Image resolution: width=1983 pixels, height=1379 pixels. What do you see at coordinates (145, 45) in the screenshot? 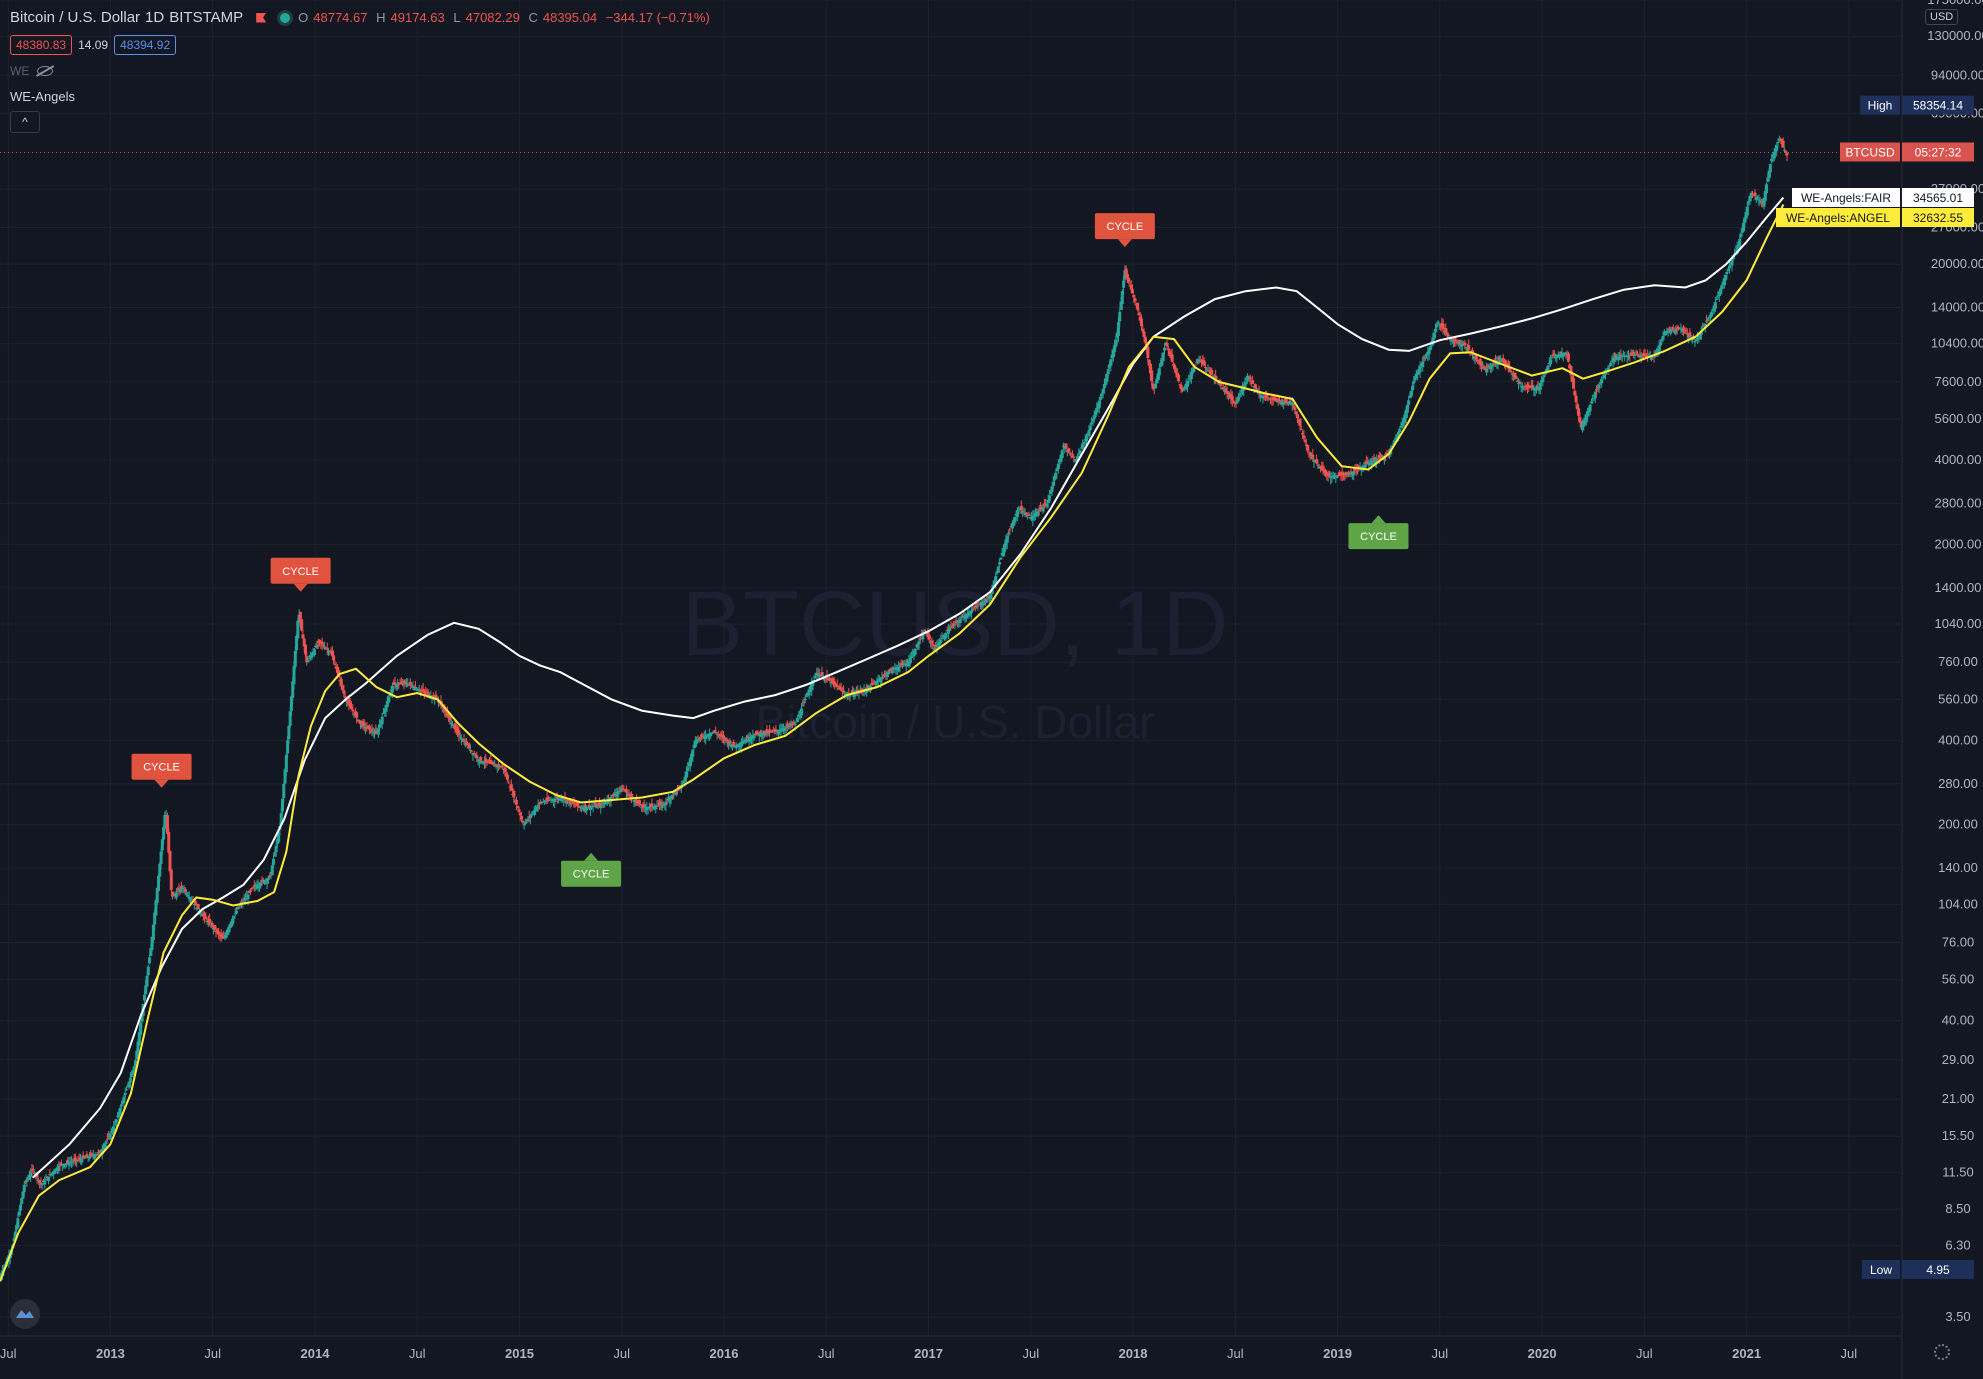
I see `ask-price-button: 48394.92` at bounding box center [145, 45].